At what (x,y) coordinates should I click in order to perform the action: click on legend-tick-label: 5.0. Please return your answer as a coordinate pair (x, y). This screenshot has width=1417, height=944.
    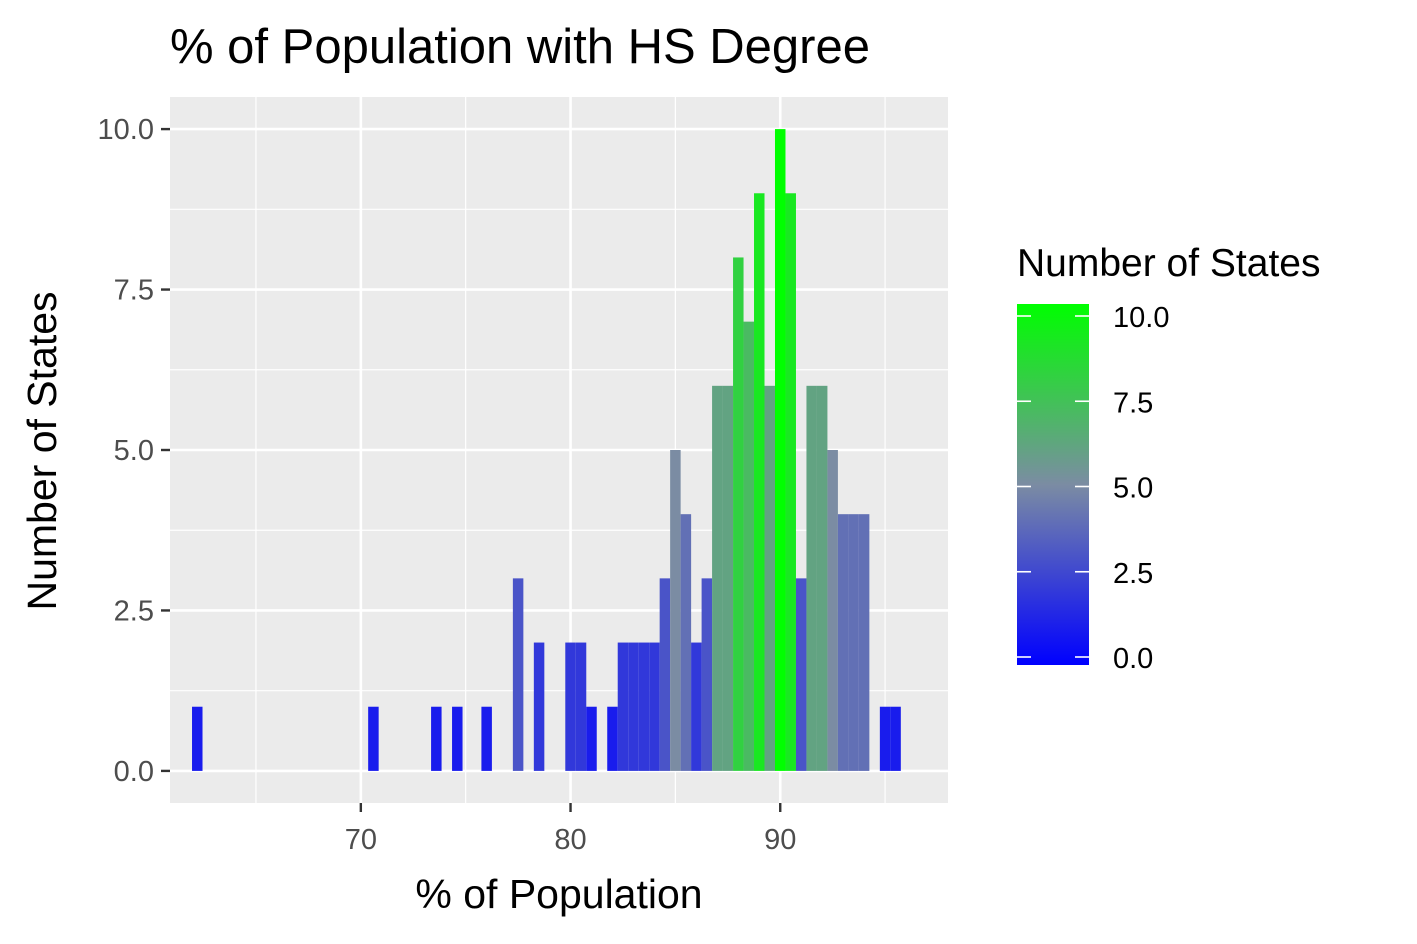
    Looking at the image, I should click on (1133, 489).